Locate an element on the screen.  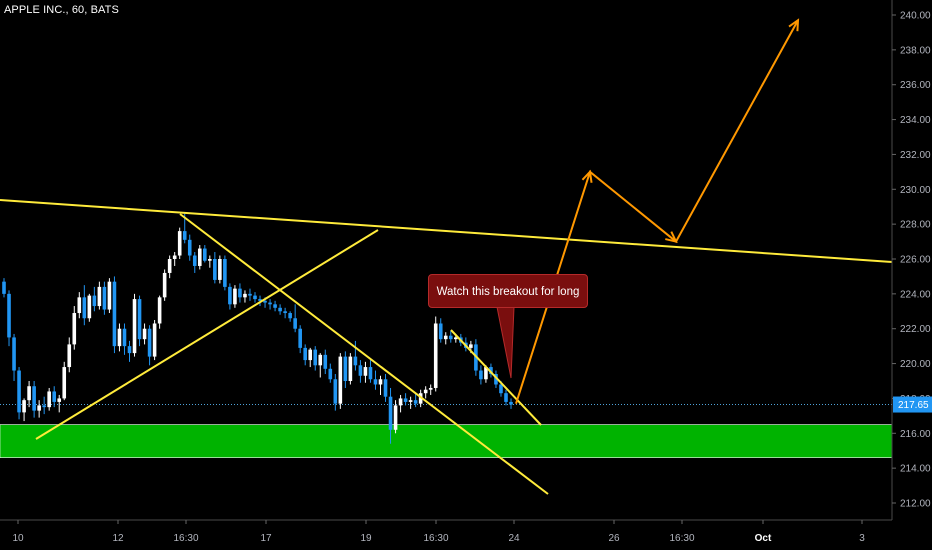
price-tick-label: 236.00 is located at coordinates (915, 85).